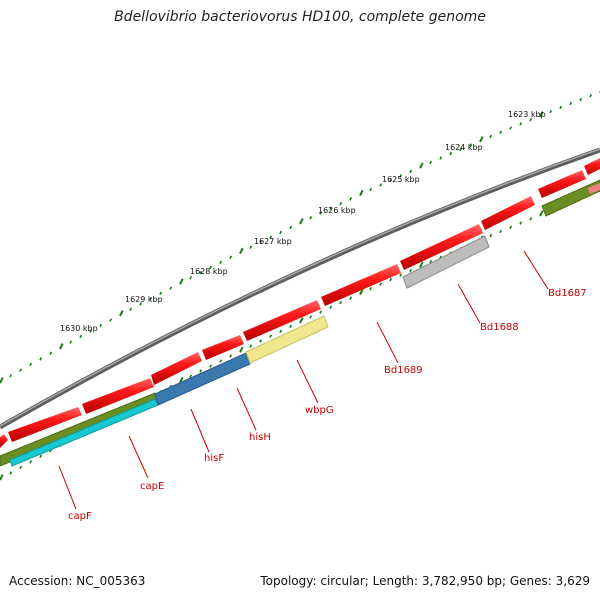 This screenshot has height=600, width=600. I want to click on accession-text: Accession: NC_005363, so click(77, 581).